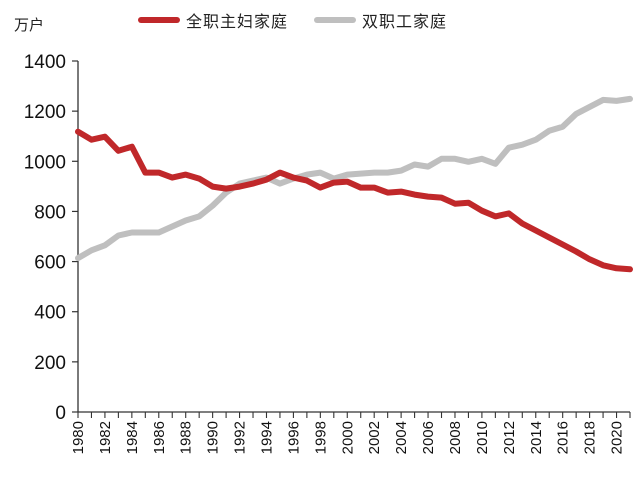  Describe the element at coordinates (455, 437) in the screenshot. I see `x-tick-label: 2008` at that location.